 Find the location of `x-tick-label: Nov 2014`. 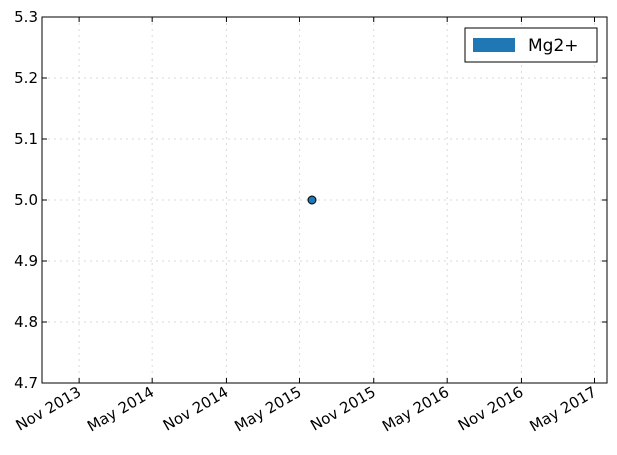

x-tick-label: Nov 2014 is located at coordinates (196, 409).